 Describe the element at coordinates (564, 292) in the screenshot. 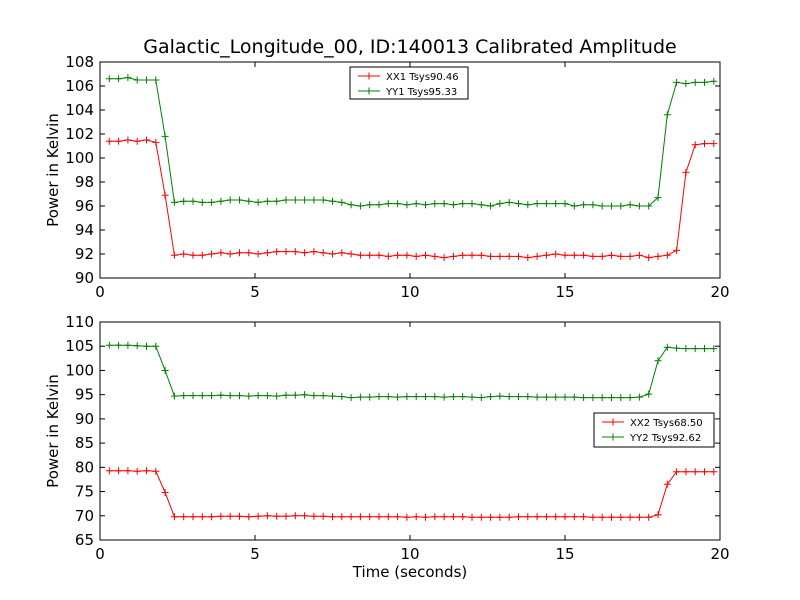

I see `x-tick-label: 15` at that location.